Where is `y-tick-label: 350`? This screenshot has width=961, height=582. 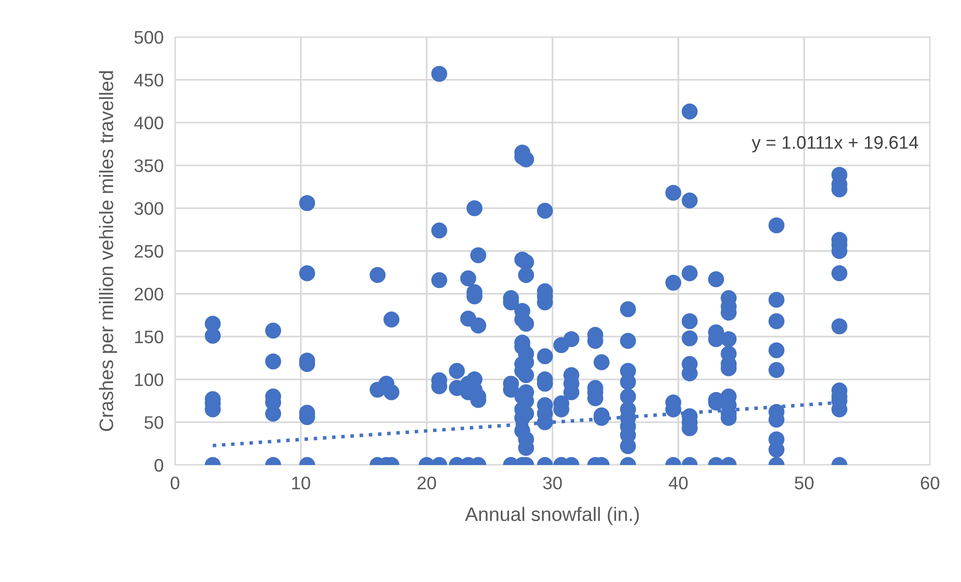
y-tick-label: 350 is located at coordinates (149, 165).